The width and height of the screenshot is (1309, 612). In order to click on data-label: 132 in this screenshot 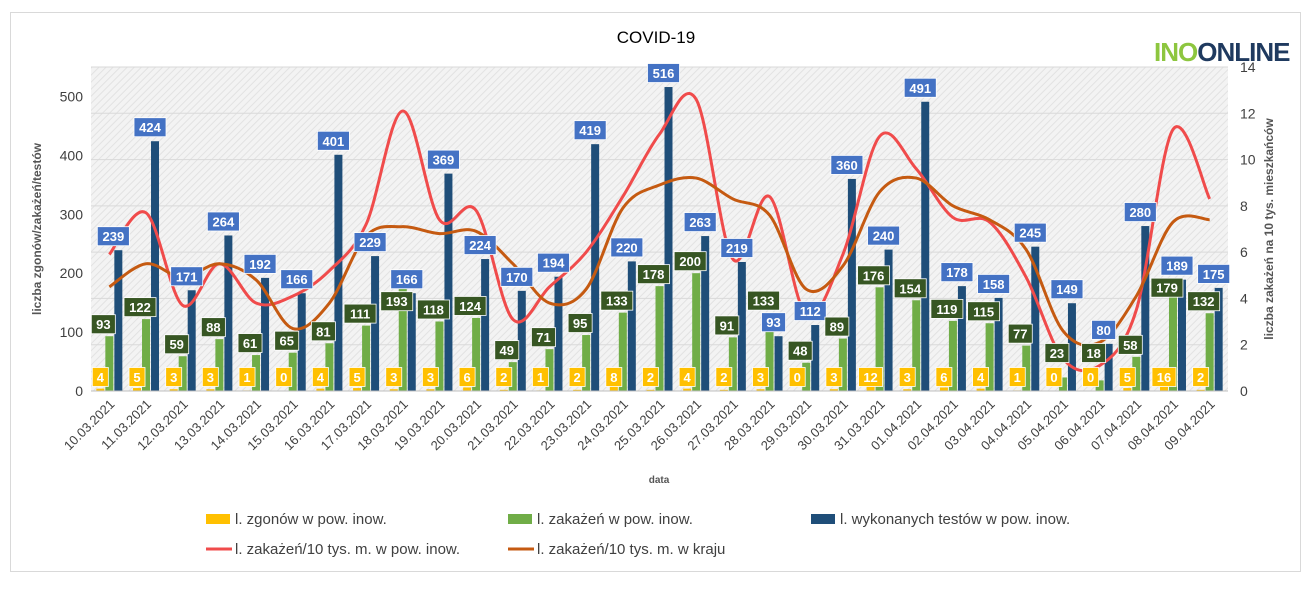, I will do `click(1204, 301)`.